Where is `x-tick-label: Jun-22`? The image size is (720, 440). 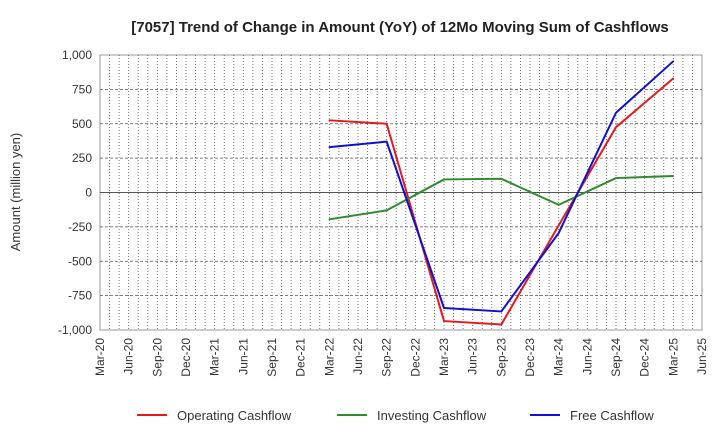 x-tick-label: Jun-22 is located at coordinates (358, 356).